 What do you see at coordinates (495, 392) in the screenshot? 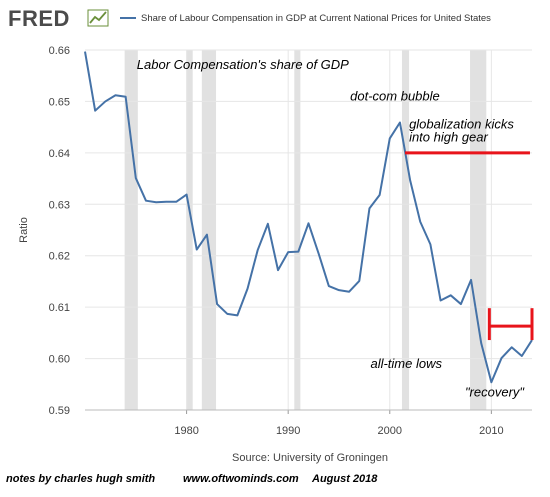
I see `chart-annotation: "recovery"` at bounding box center [495, 392].